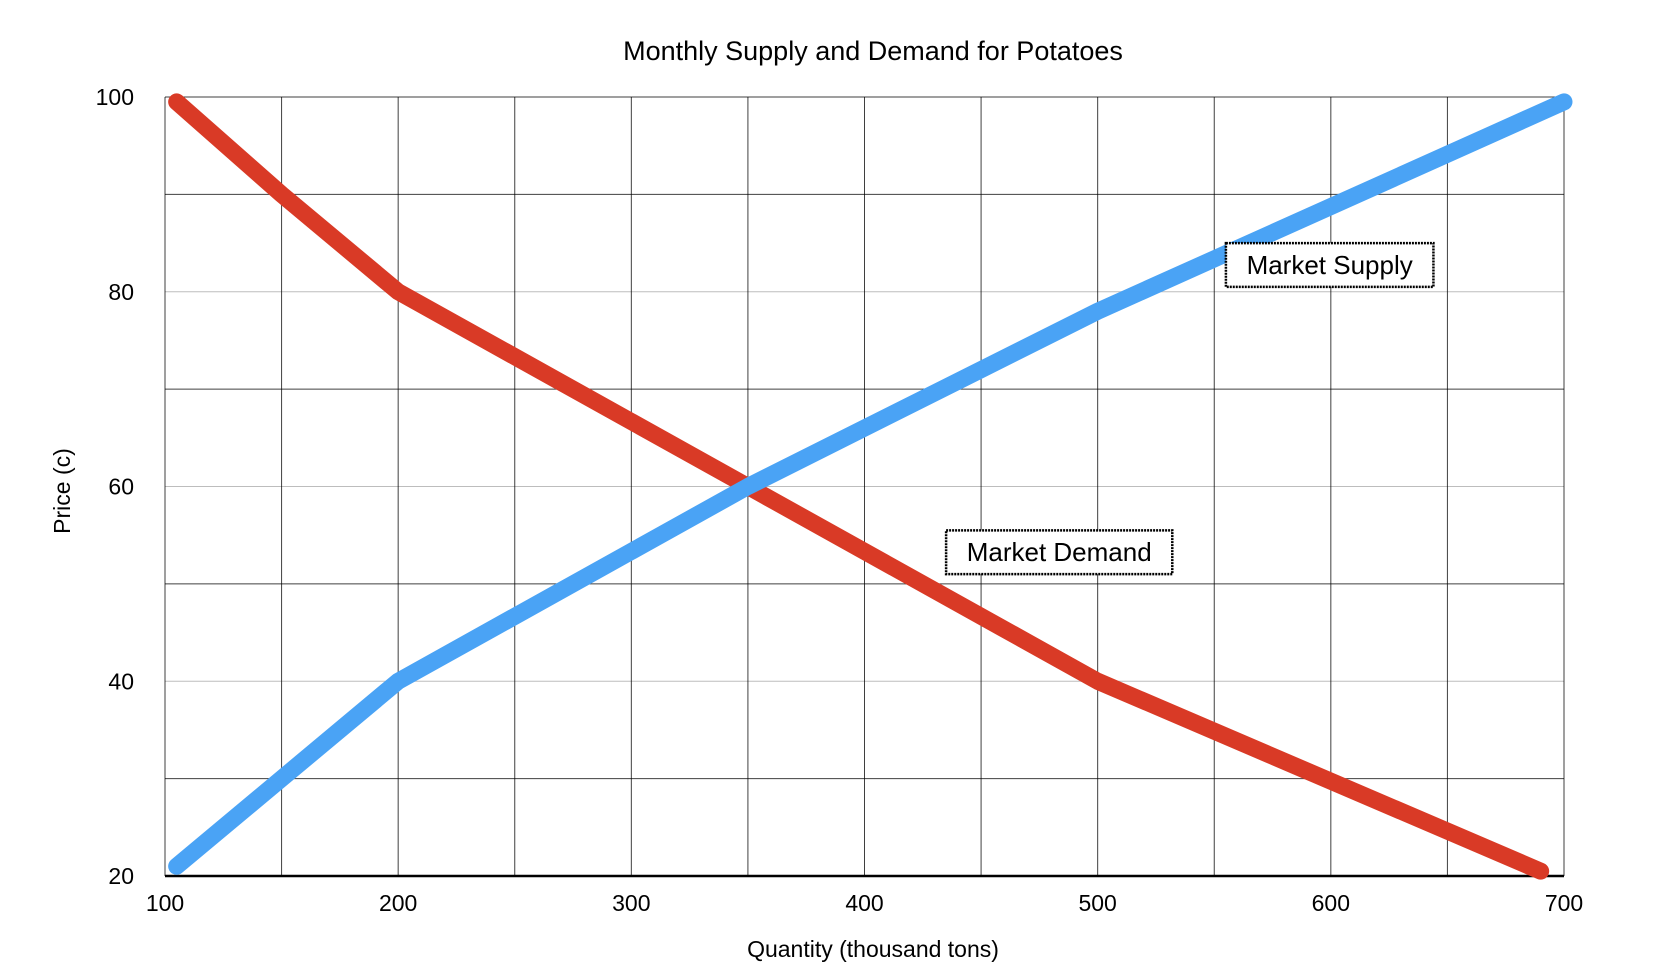 This screenshot has height=974, width=1666. I want to click on x-tick-label: 200, so click(398, 903).